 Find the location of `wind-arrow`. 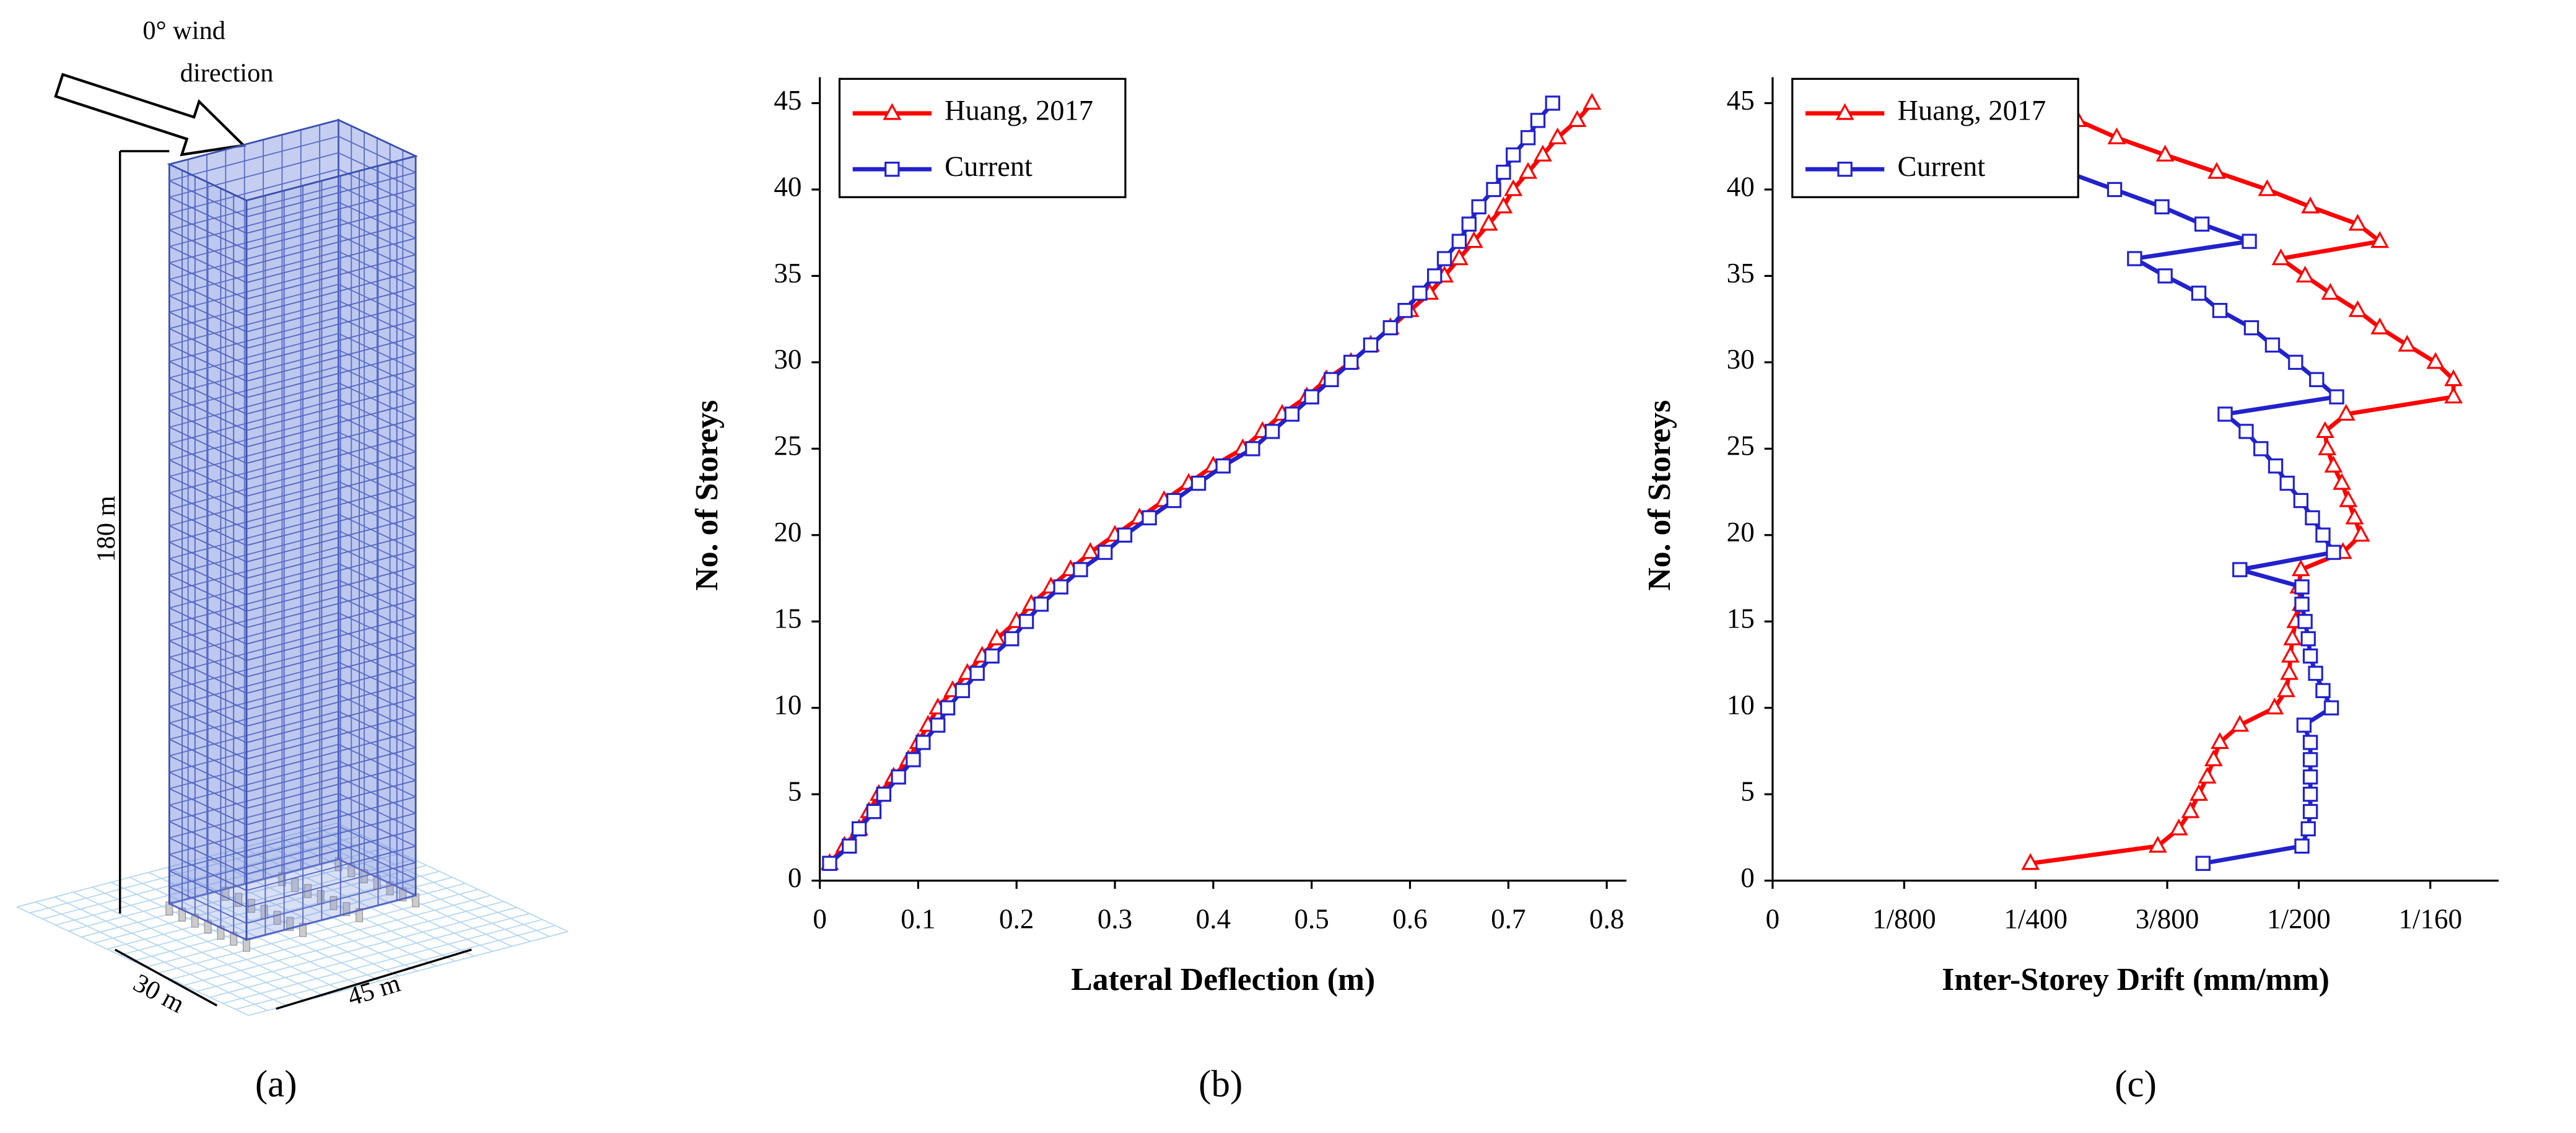

wind-arrow is located at coordinates (150, 114).